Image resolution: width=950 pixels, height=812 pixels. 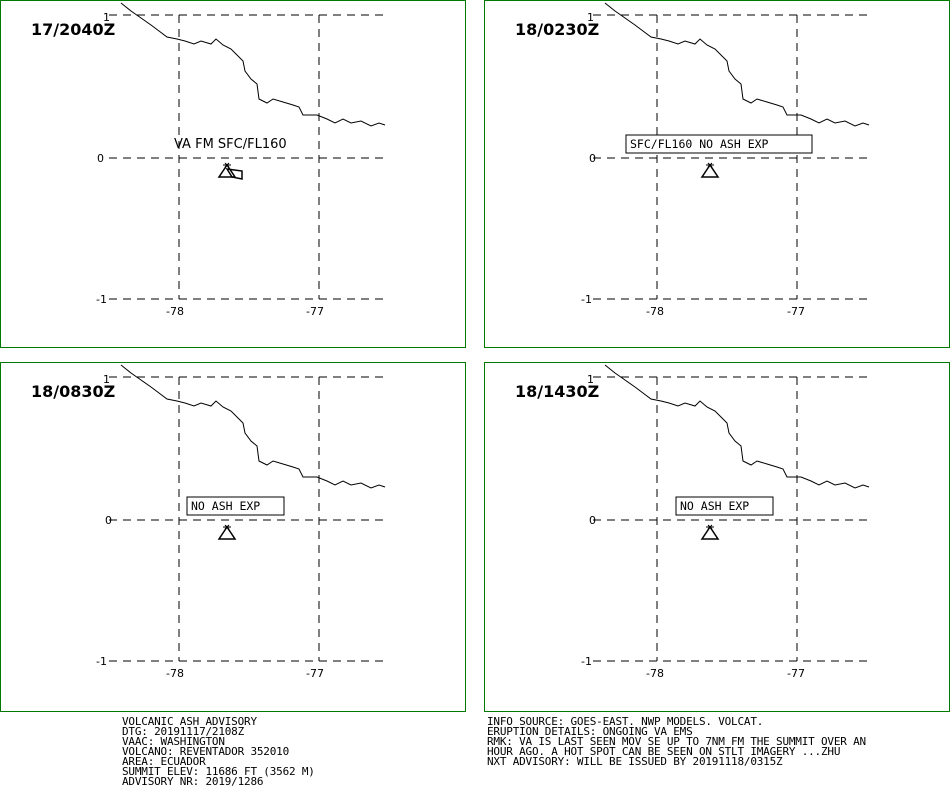 What do you see at coordinates (173, 741) in the screenshot?
I see `advisory-line: VAAC: WASHINGTON` at bounding box center [173, 741].